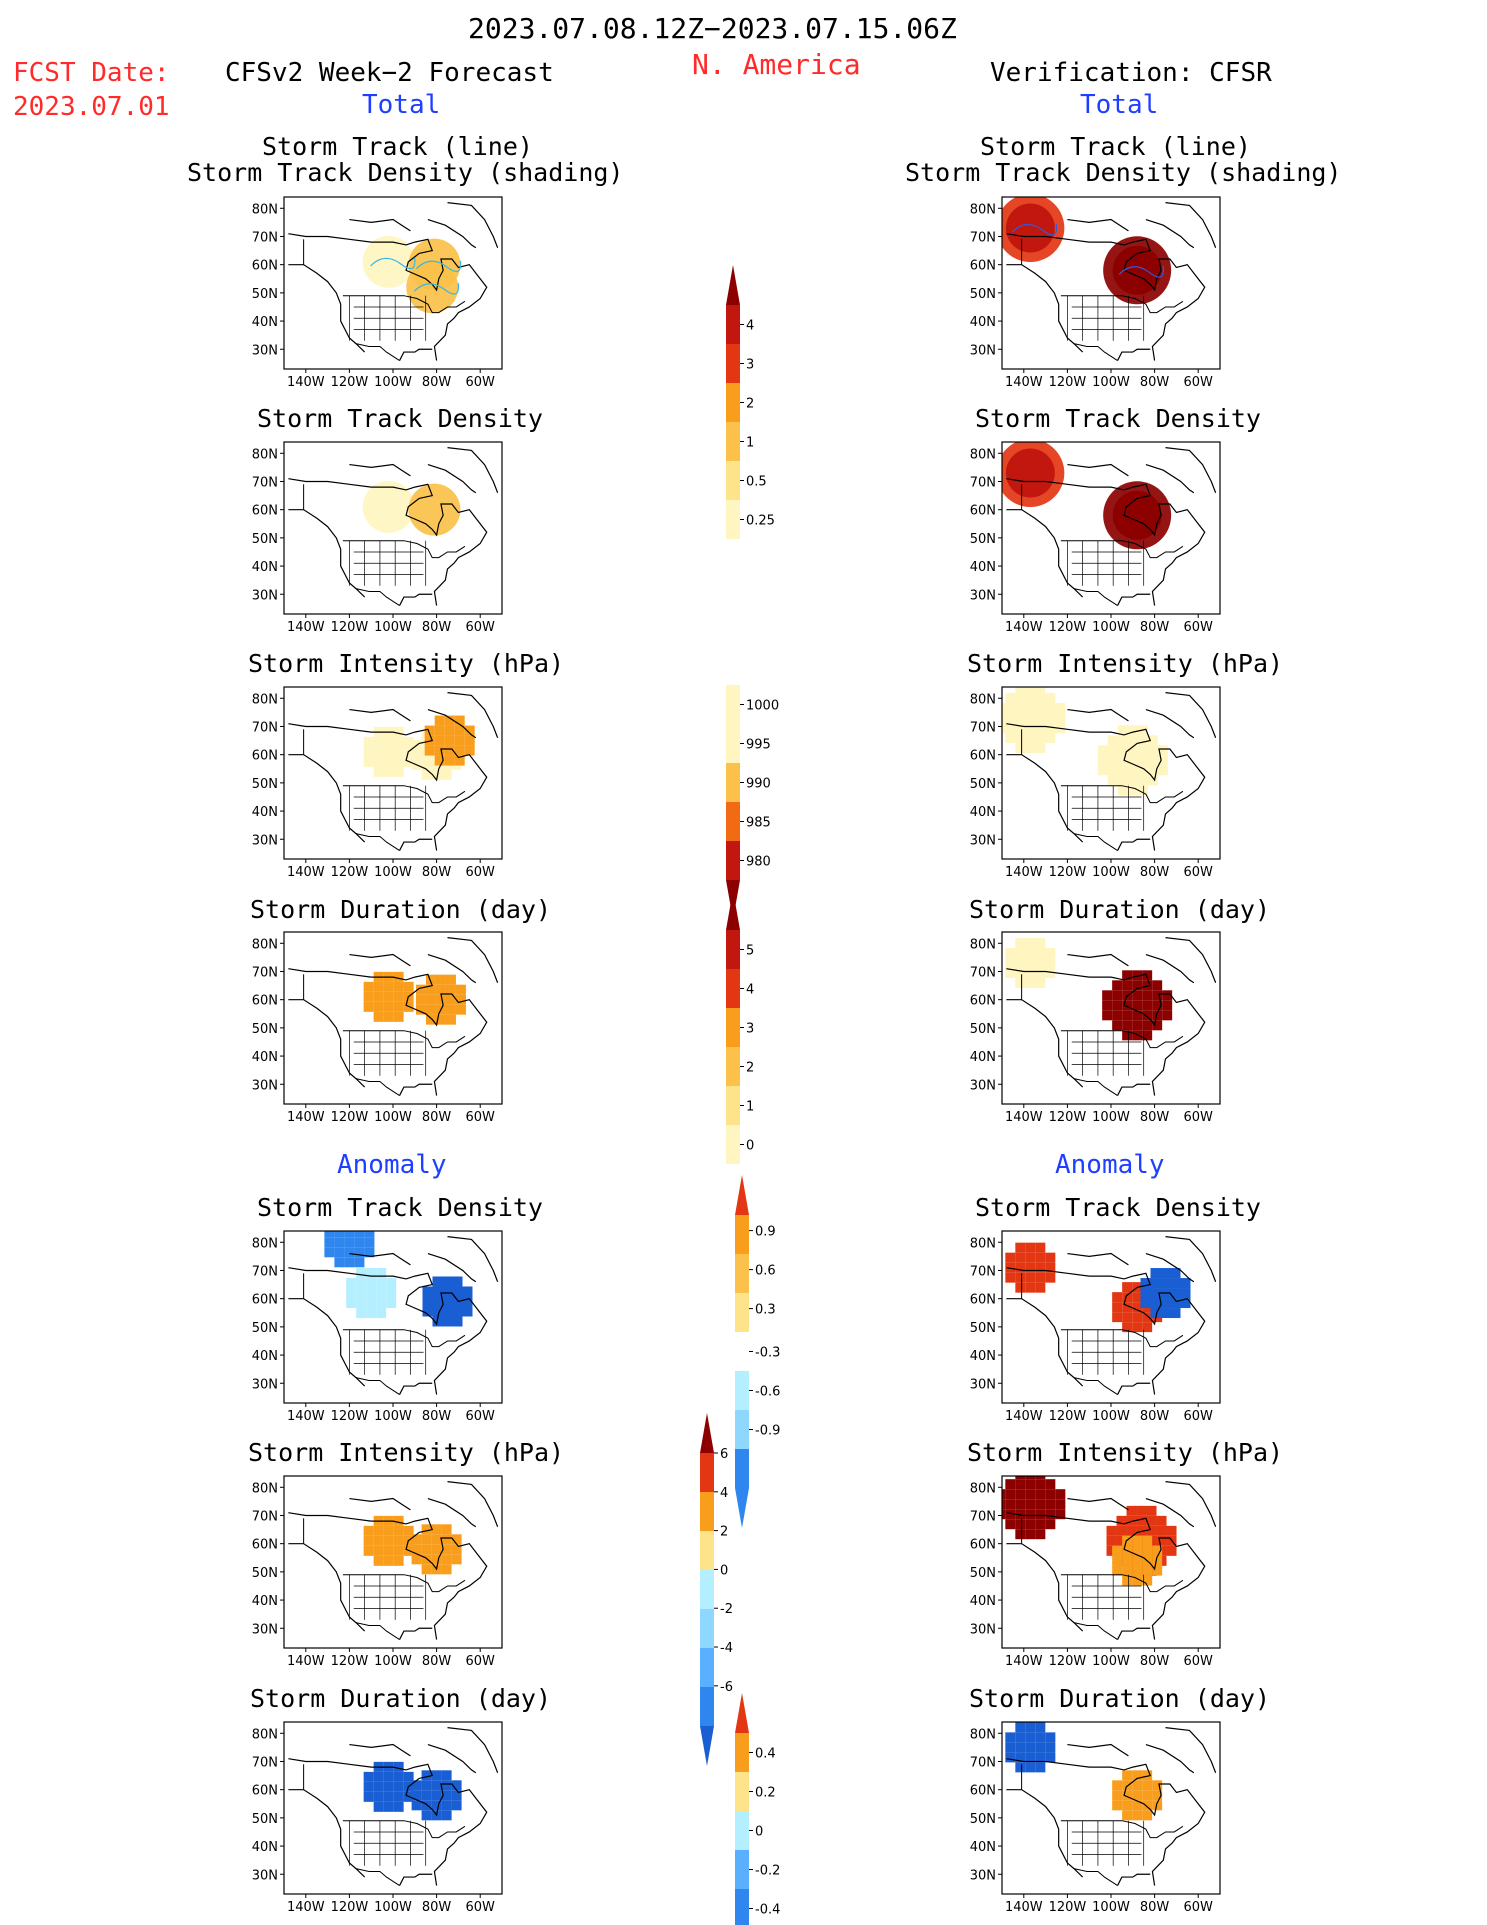 This screenshot has width=1487, height=1925. What do you see at coordinates (265, 972) in the screenshot?
I see `lat-label: 70N` at bounding box center [265, 972].